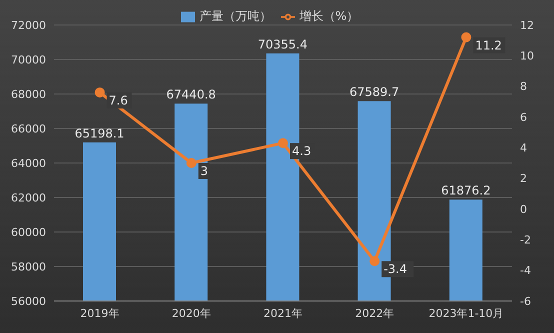  What do you see at coordinates (466, 313) in the screenshot?
I see `x-tick-label: 2023年1-10月` at bounding box center [466, 313].